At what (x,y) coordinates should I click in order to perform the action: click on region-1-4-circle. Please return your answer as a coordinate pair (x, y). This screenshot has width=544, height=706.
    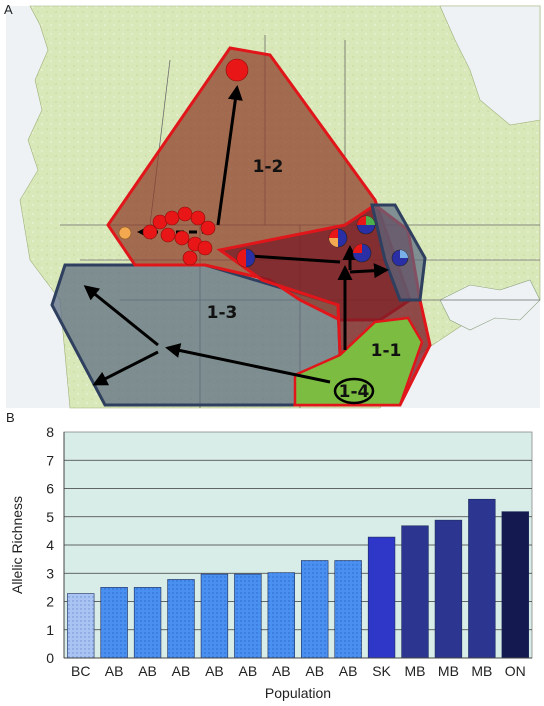
    Looking at the image, I should click on (354, 391).